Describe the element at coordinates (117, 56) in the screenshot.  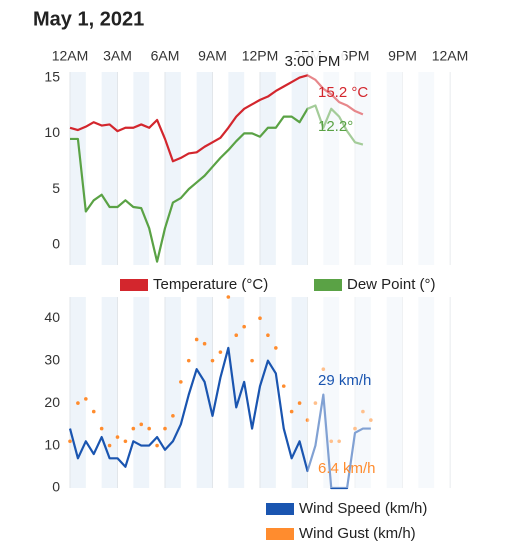
I see `x-tick-label: 3AM` at that location.